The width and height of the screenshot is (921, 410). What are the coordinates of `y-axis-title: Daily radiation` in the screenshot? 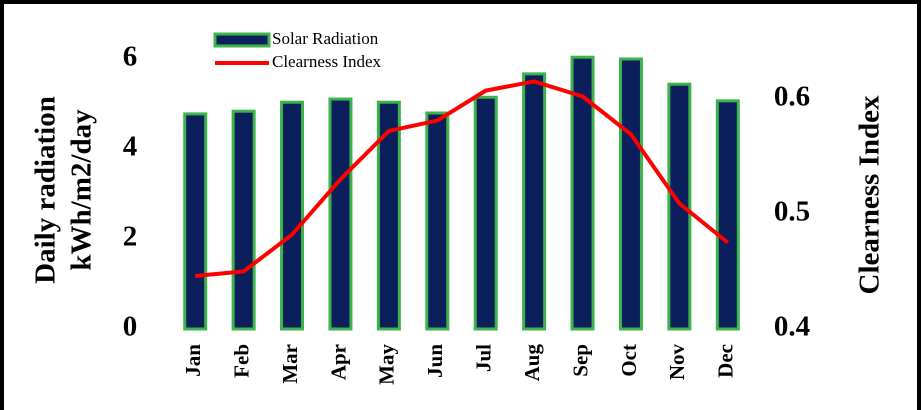 It's located at (46, 190).